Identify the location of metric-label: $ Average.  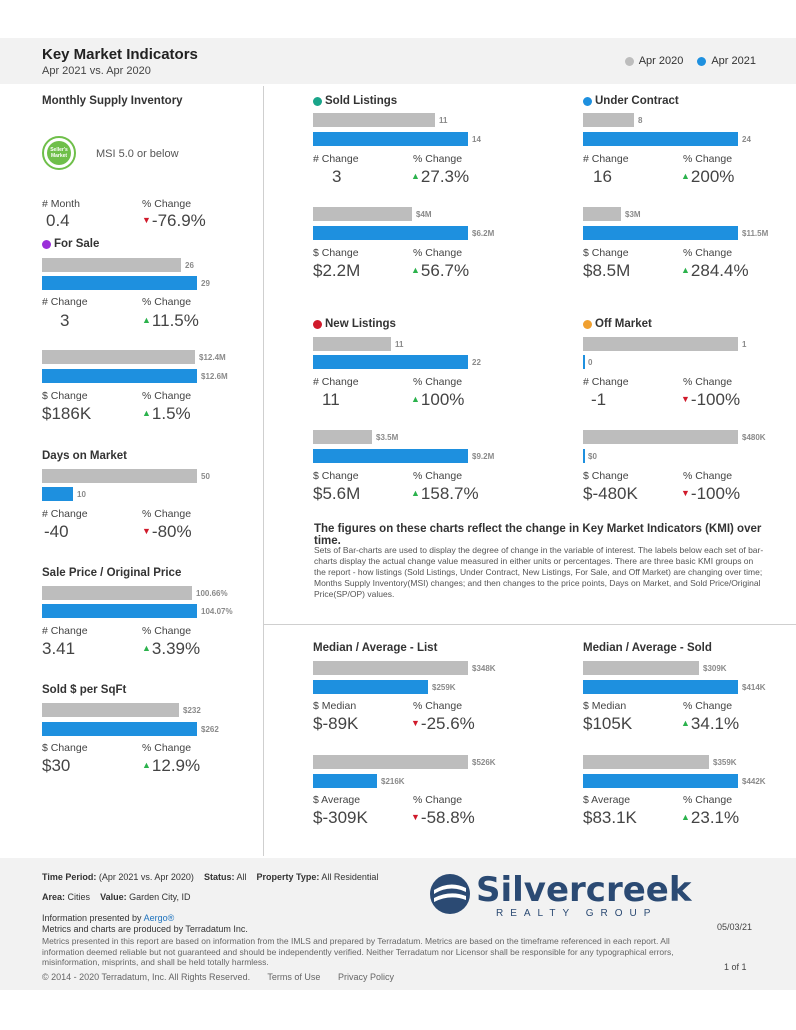
(607, 800).